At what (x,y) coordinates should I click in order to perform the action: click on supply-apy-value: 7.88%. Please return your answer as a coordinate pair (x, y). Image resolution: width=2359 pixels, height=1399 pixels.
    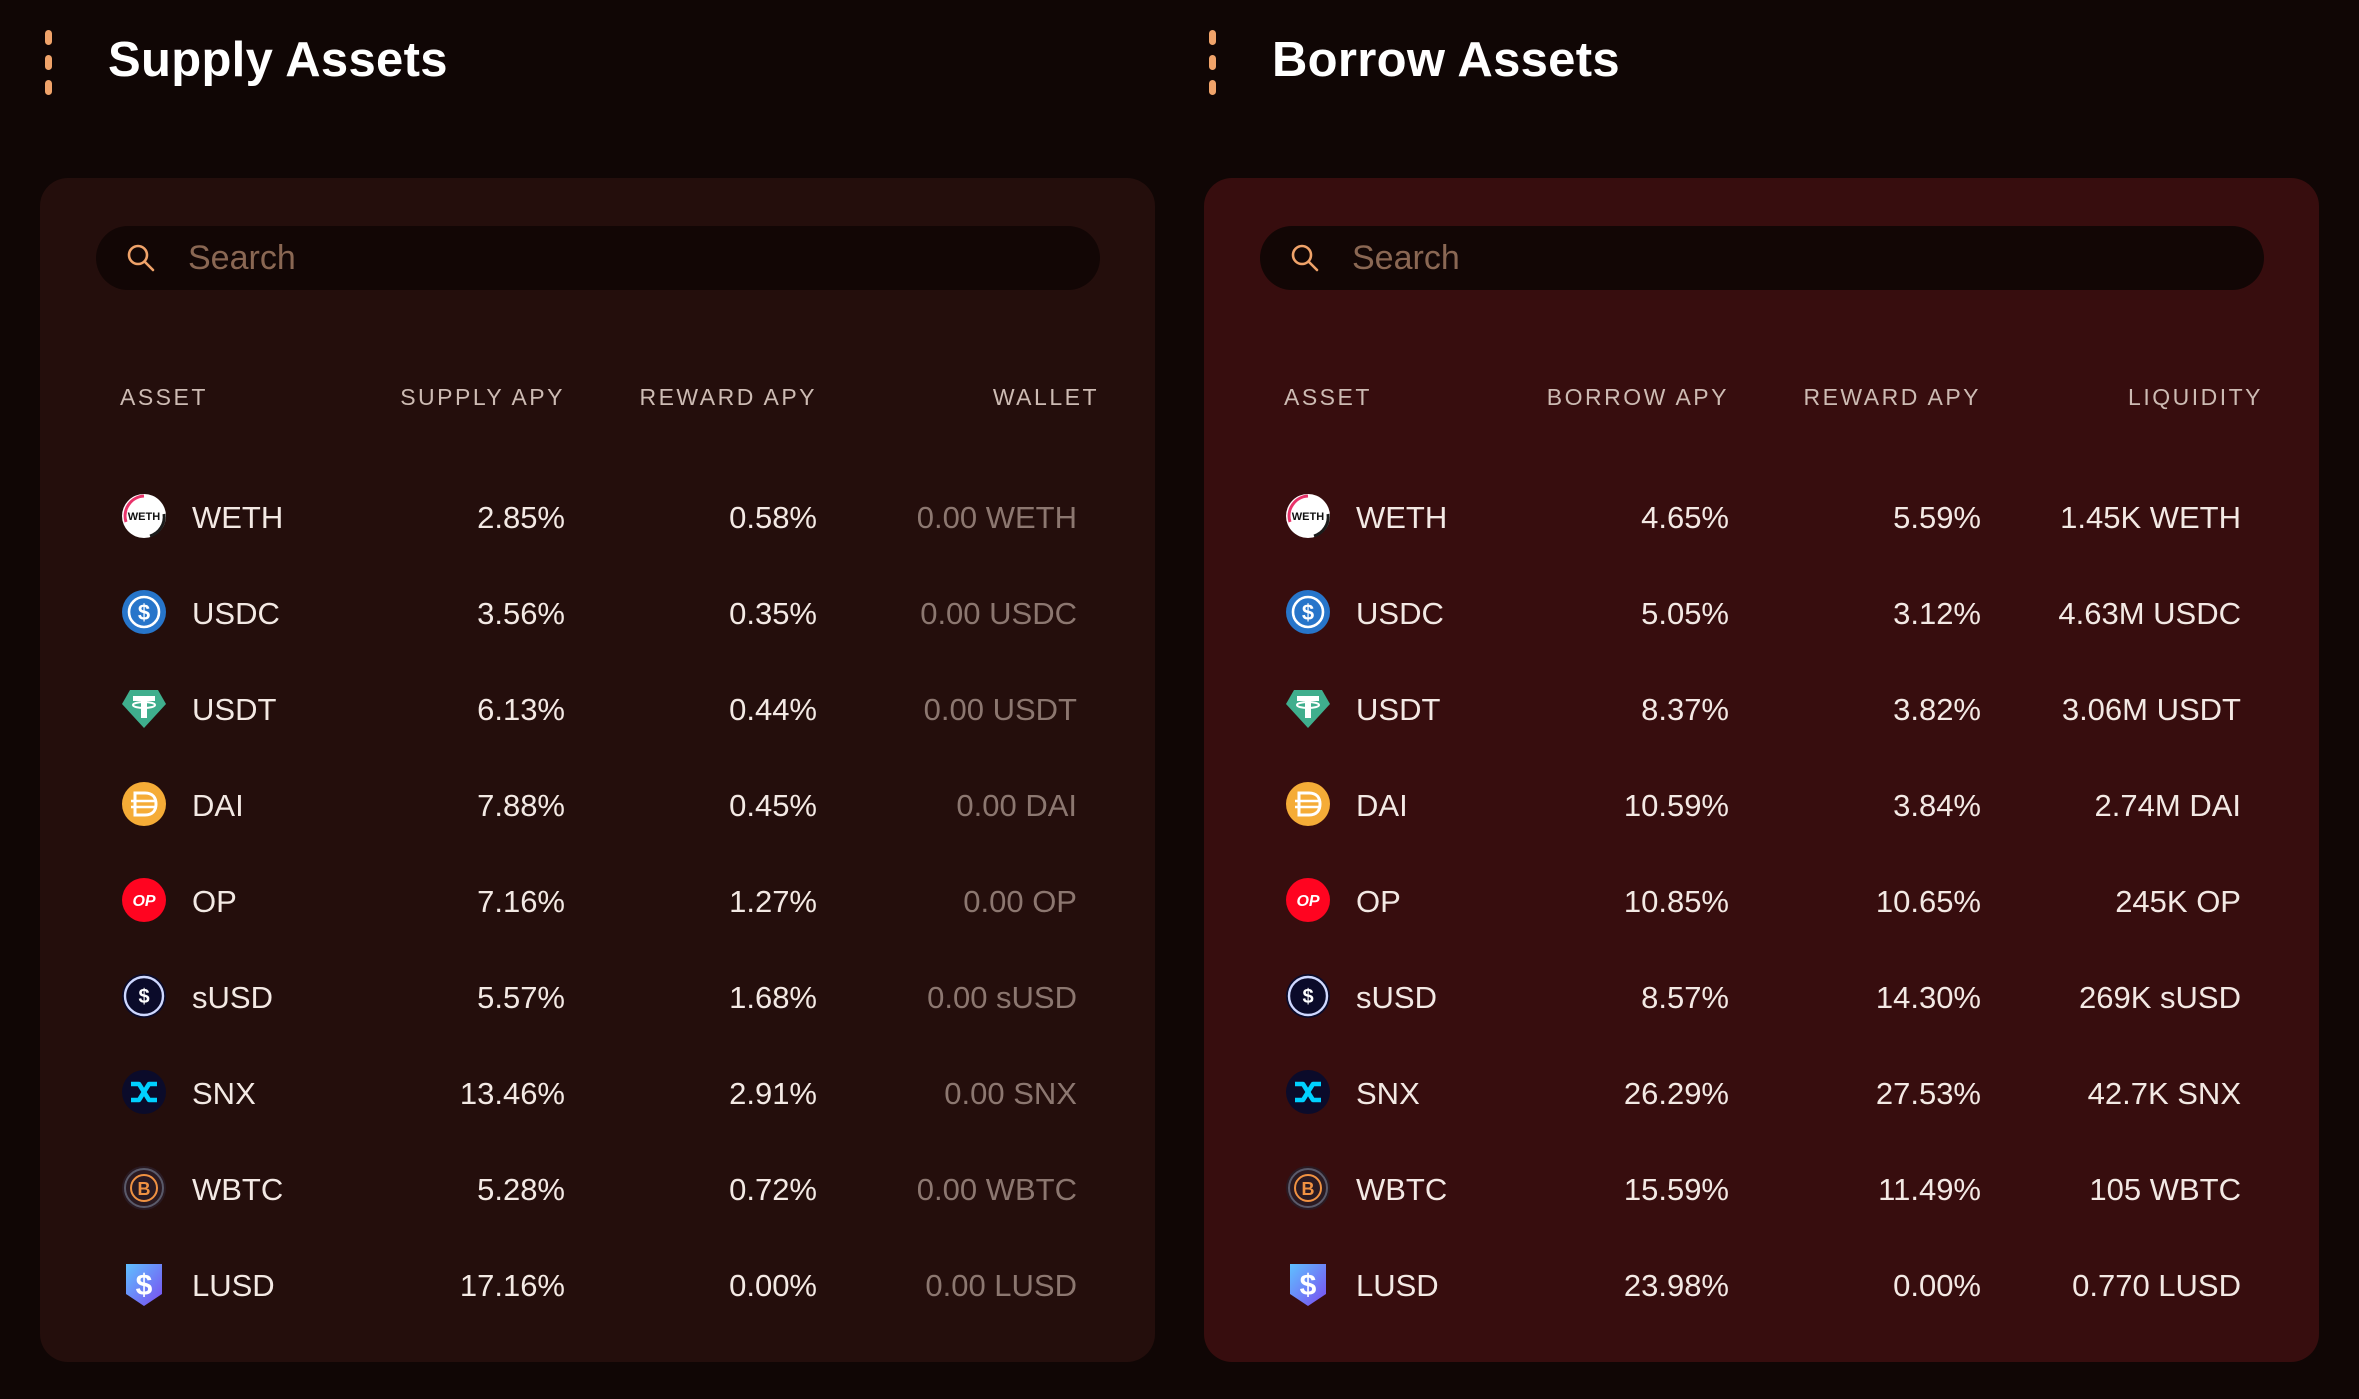
    Looking at the image, I should click on (521, 805).